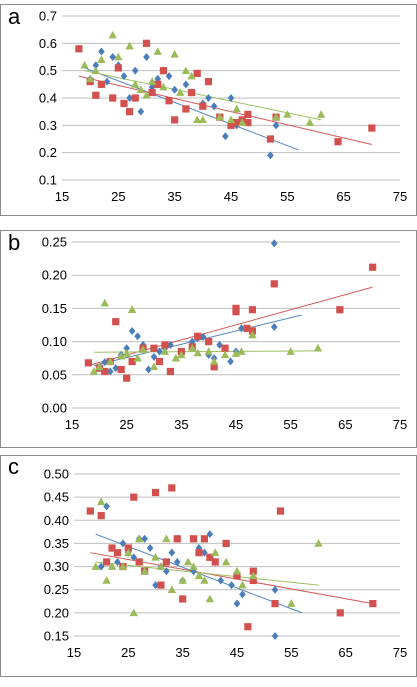  I want to click on panel-b-y-tick-label: 0.20, so click(54, 275).